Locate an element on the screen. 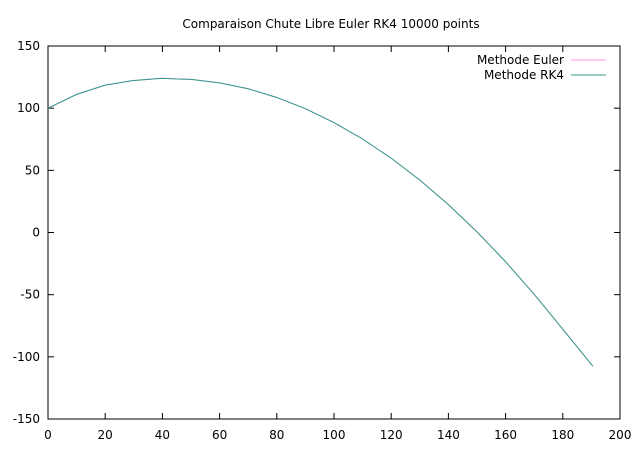 The height and width of the screenshot is (449, 640). y-tick-label: 50 is located at coordinates (32, 170).